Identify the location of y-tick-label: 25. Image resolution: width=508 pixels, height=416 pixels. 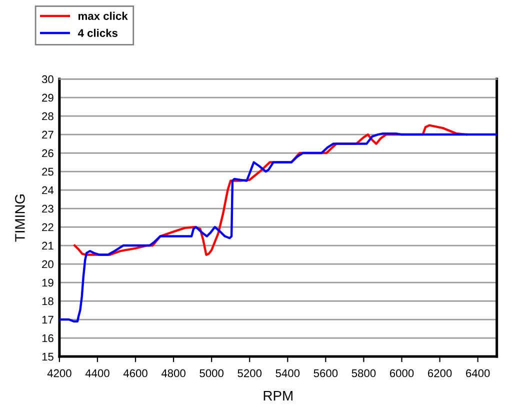
(48, 172).